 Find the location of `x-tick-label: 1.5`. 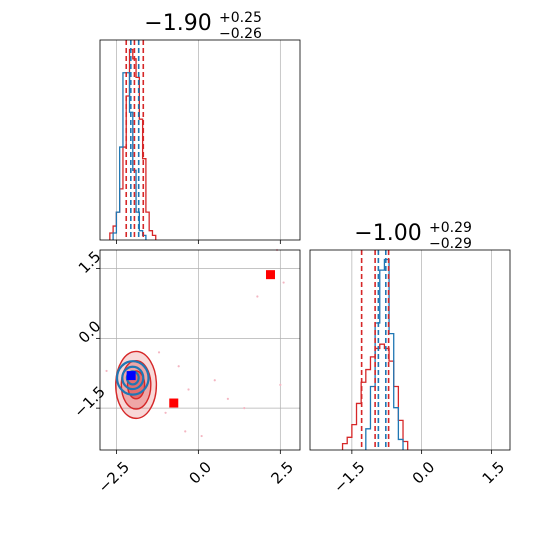

x-tick-label: 1.5 is located at coordinates (494, 473).